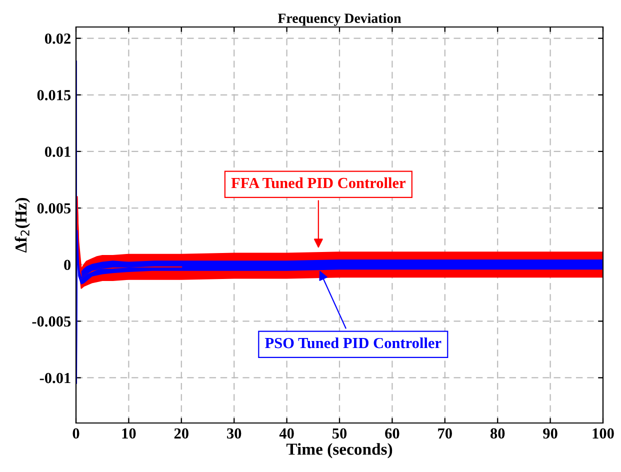 The width and height of the screenshot is (621, 472). Describe the element at coordinates (339, 433) in the screenshot. I see `x-tick-label: 50` at that location.